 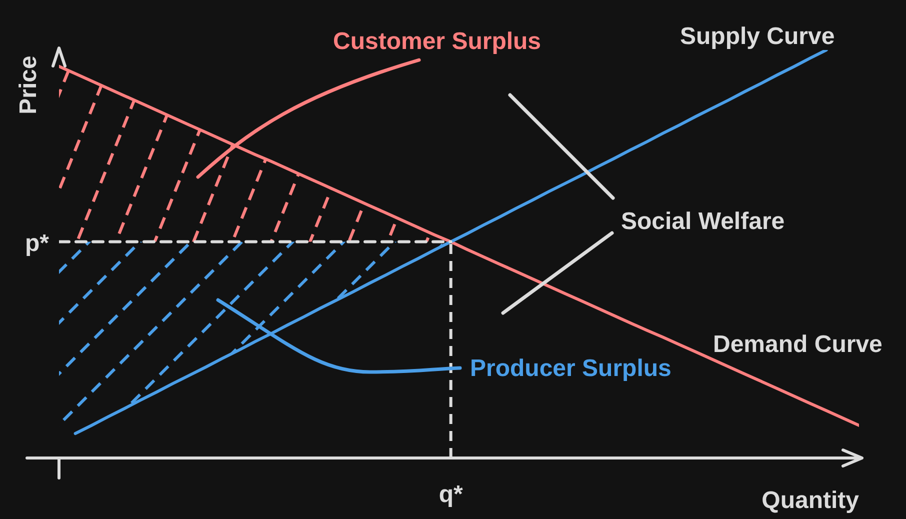 What do you see at coordinates (437, 41) in the screenshot?
I see `annotation: Customer Surplus` at bounding box center [437, 41].